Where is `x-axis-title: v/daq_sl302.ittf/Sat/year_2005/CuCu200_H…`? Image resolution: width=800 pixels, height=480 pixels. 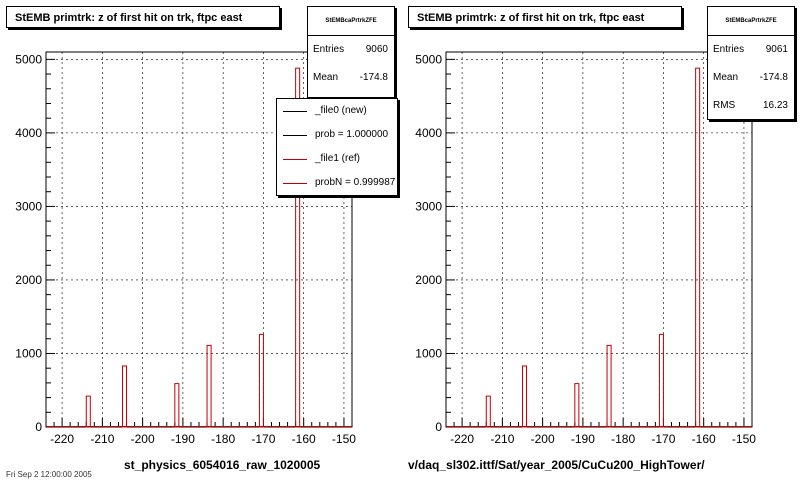 x-axis-title: v/daq_sl302.ittf/Sat/year_2005/CuCu200_H… is located at coordinates (556, 465).